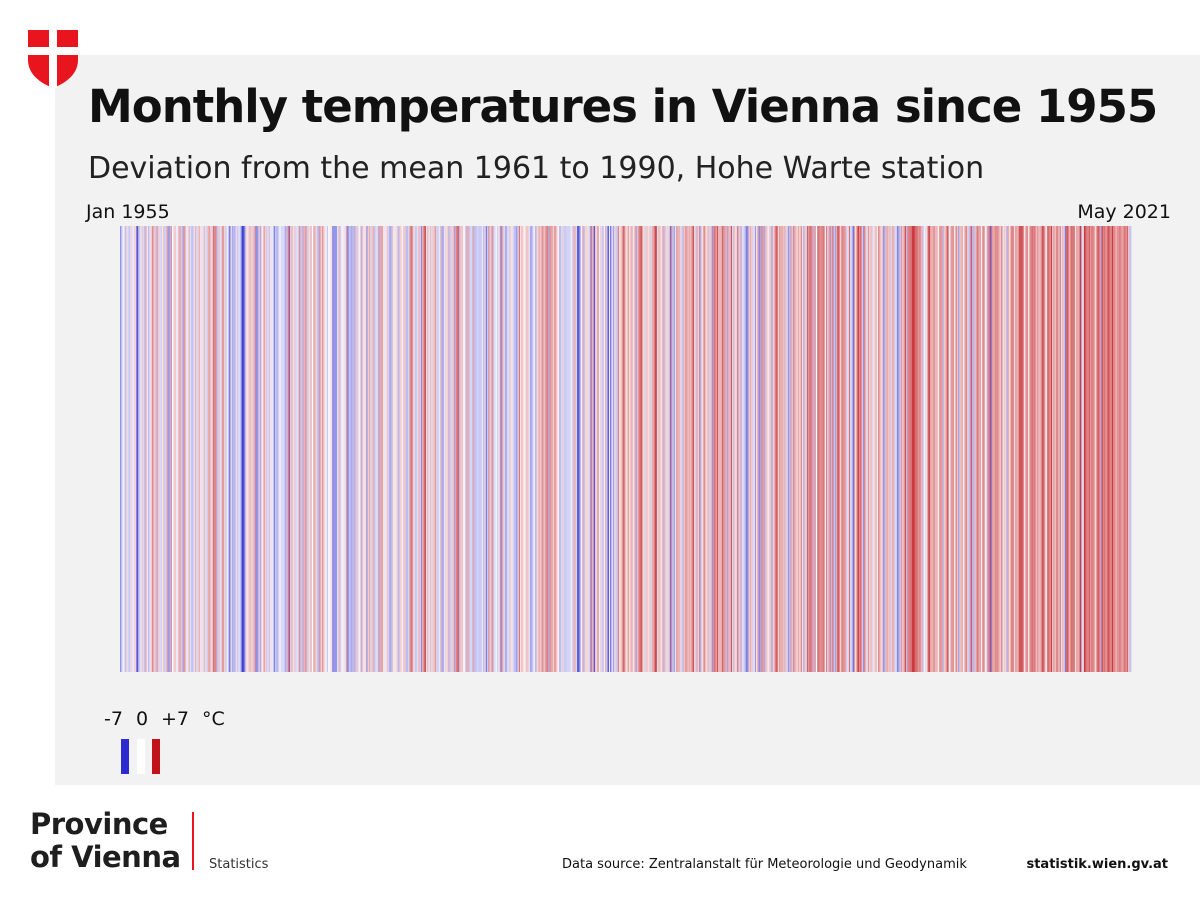  Describe the element at coordinates (1097, 864) in the screenshot. I see `website-link: statistik.wien.gv.at` at that location.